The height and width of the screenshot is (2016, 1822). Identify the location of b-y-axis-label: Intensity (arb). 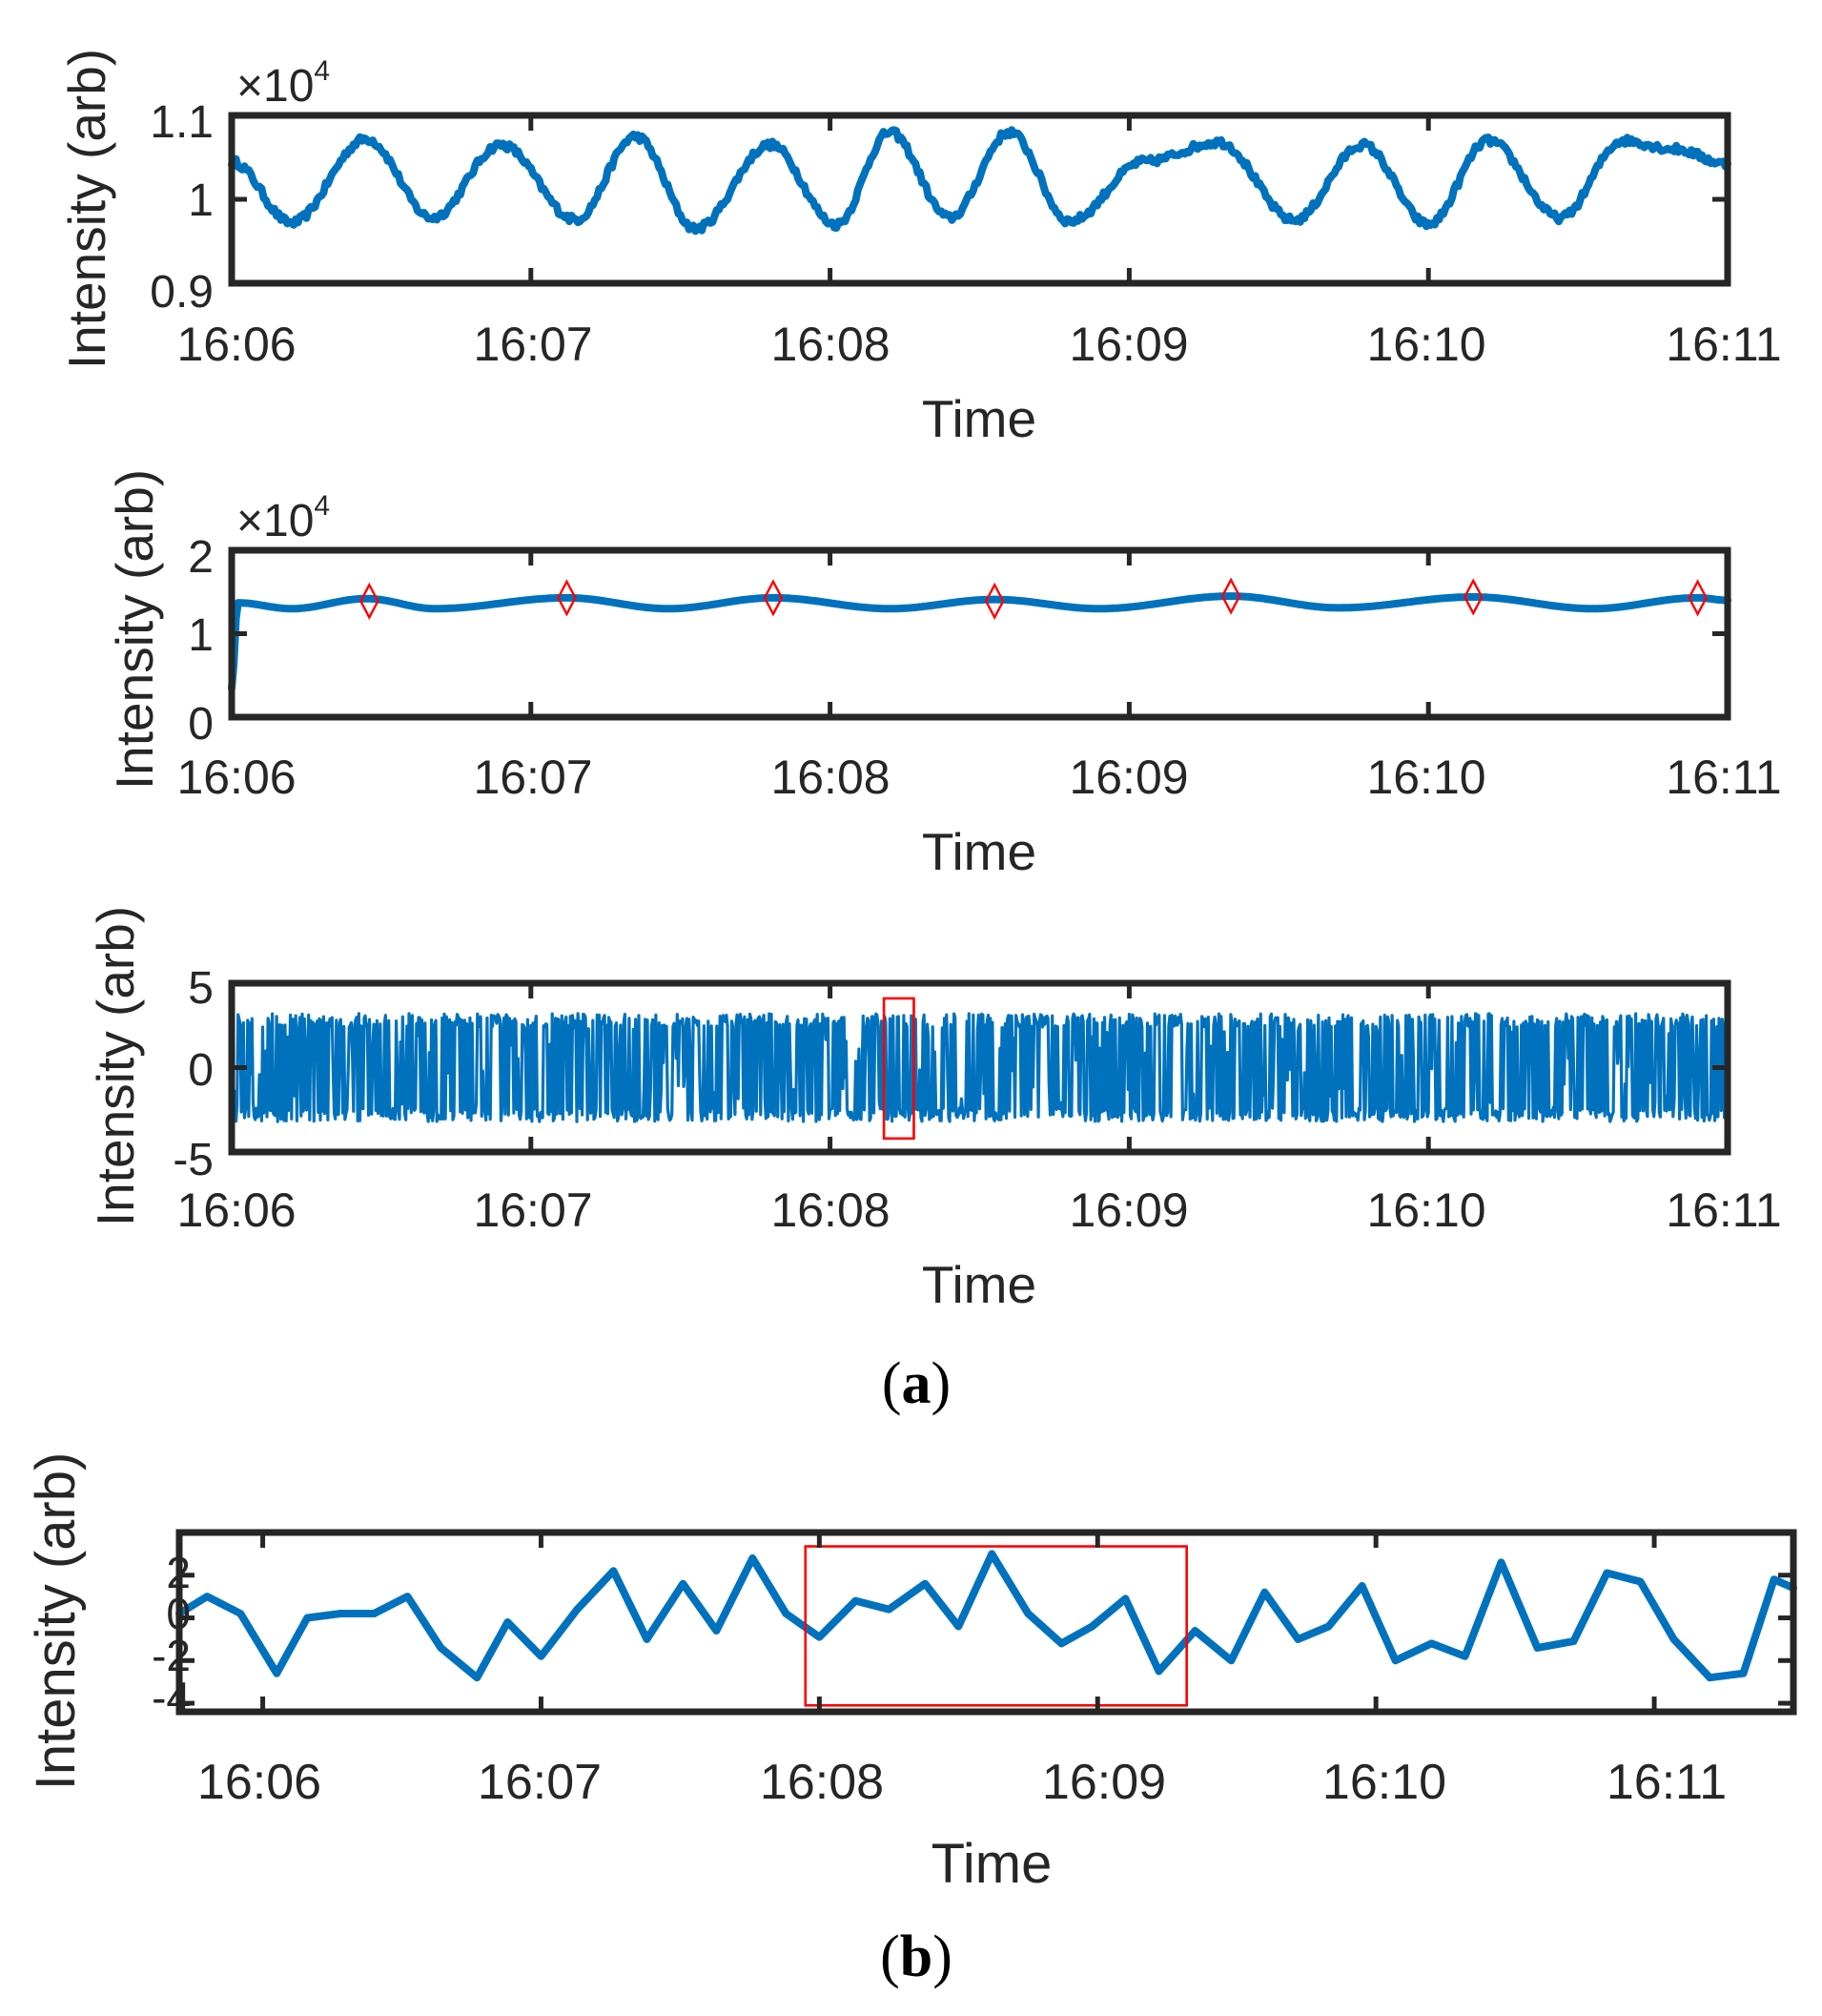
(56, 1621).